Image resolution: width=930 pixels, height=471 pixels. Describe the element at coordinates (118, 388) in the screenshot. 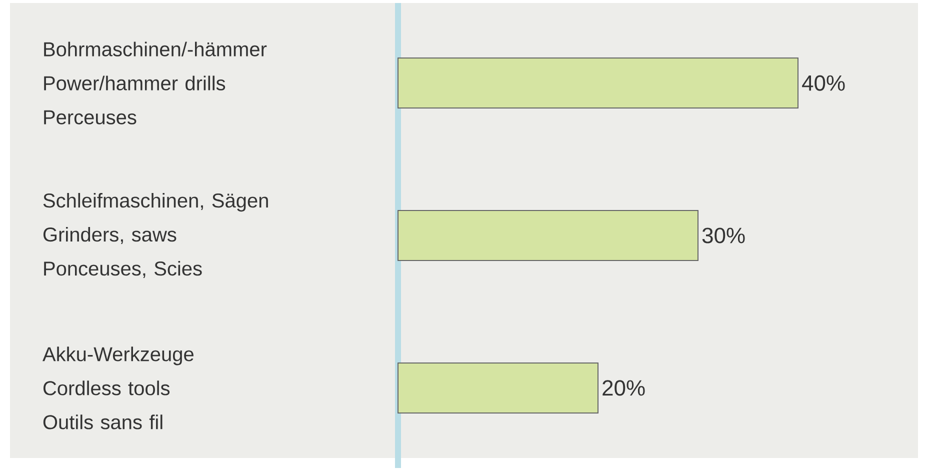

I see `y-tick-label: Akku-Werkzeuge Cordless tools Outils sans fil` at that location.